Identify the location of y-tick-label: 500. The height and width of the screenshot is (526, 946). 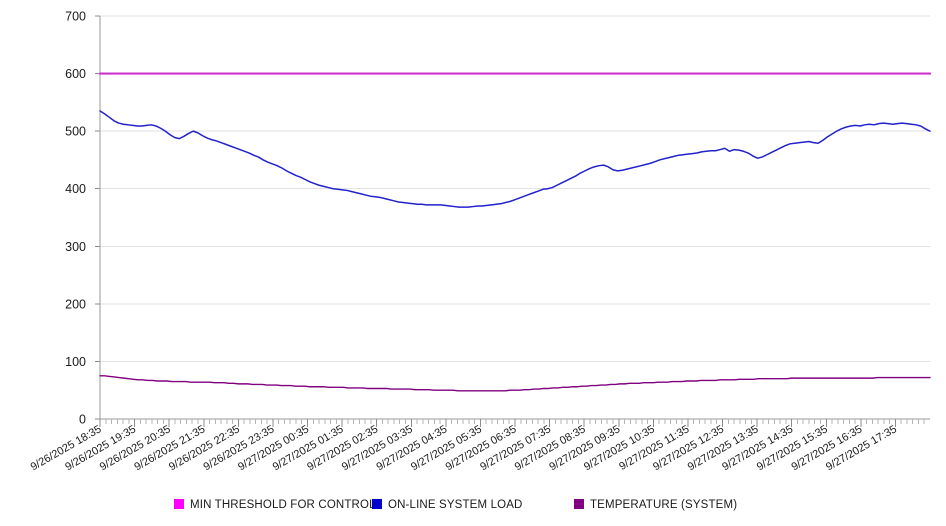
(75, 132).